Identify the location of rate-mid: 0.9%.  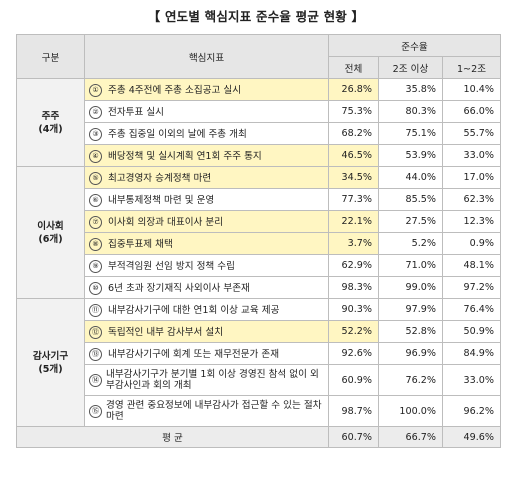
(471, 243).